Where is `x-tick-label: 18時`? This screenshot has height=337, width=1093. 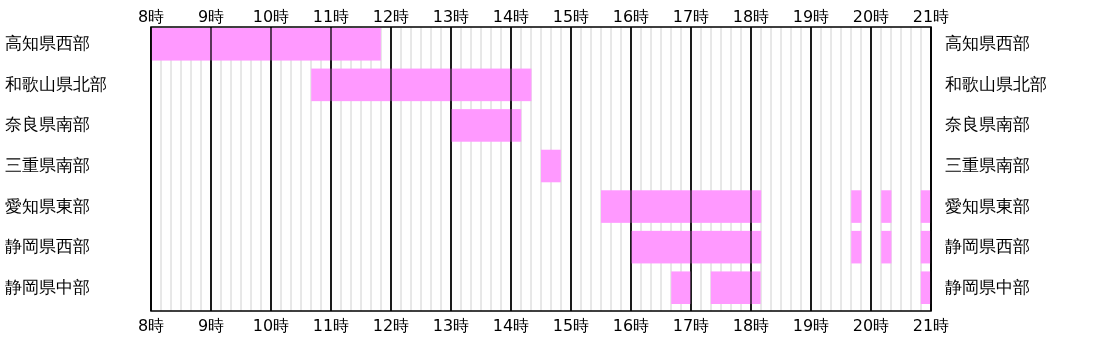
x-tick-label: 18時 is located at coordinates (751, 16).